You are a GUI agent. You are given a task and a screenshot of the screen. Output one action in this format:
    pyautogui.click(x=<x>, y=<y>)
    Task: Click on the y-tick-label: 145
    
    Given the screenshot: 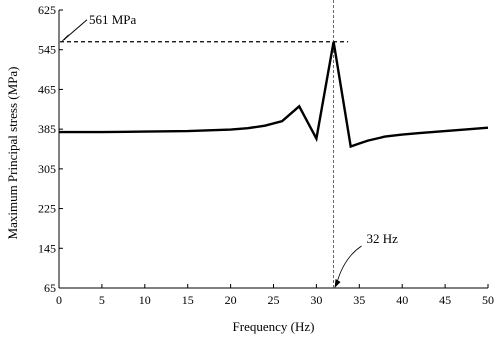 What is the action you would take?
    pyautogui.click(x=47, y=248)
    